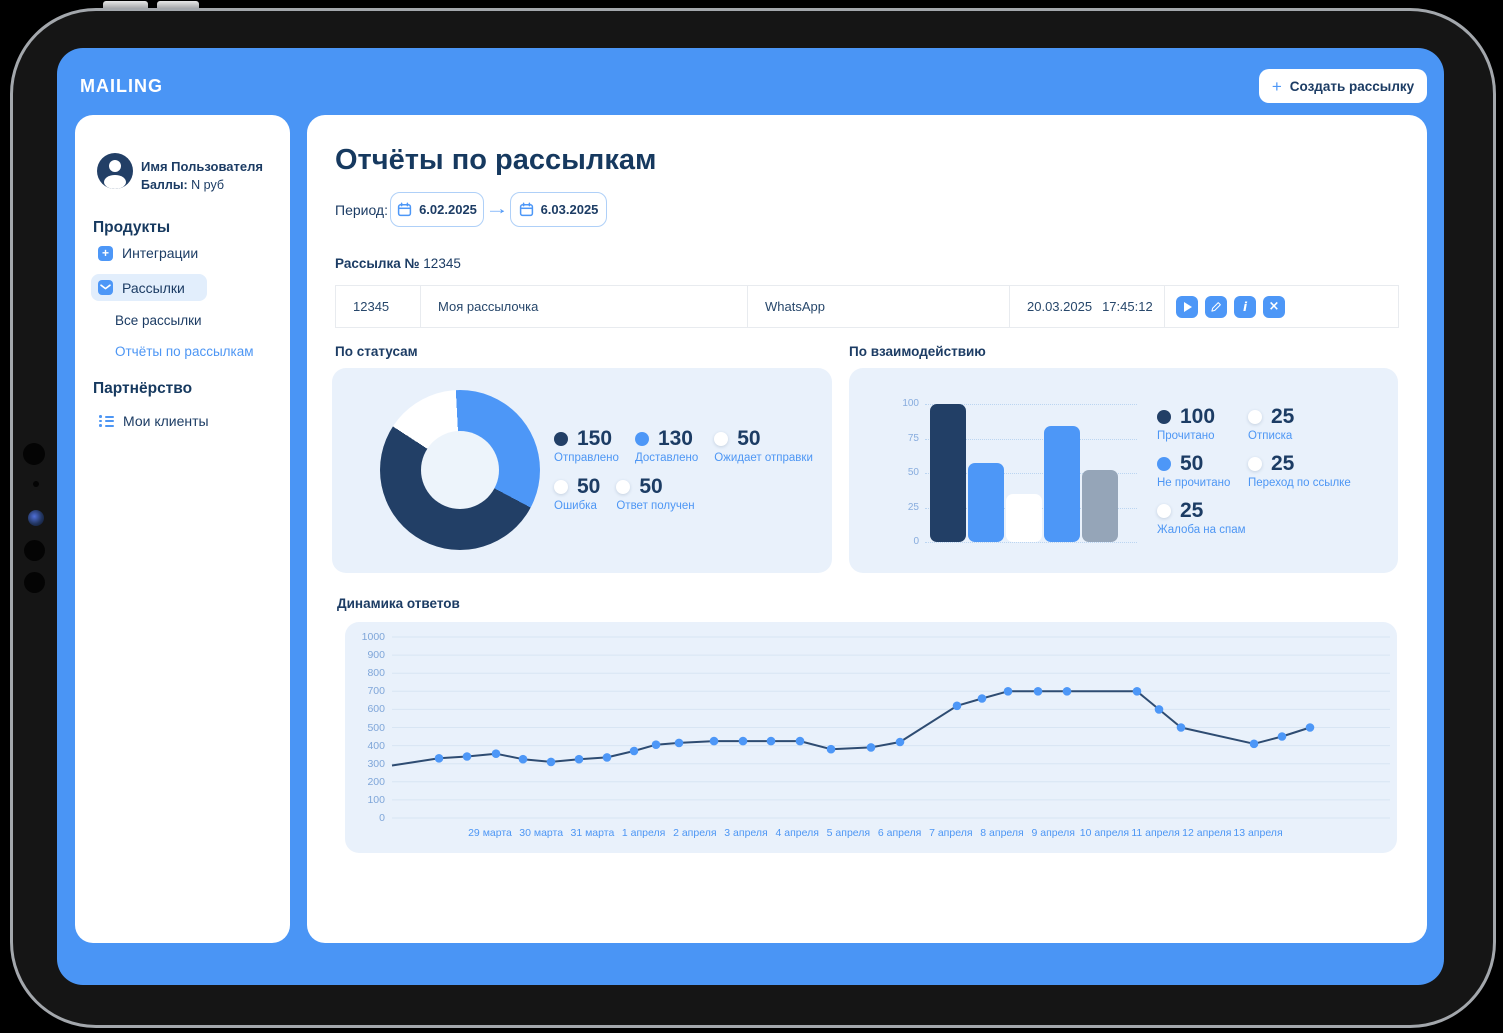 The image size is (1503, 1033). I want to click on pencil-icon, so click(1216, 306).